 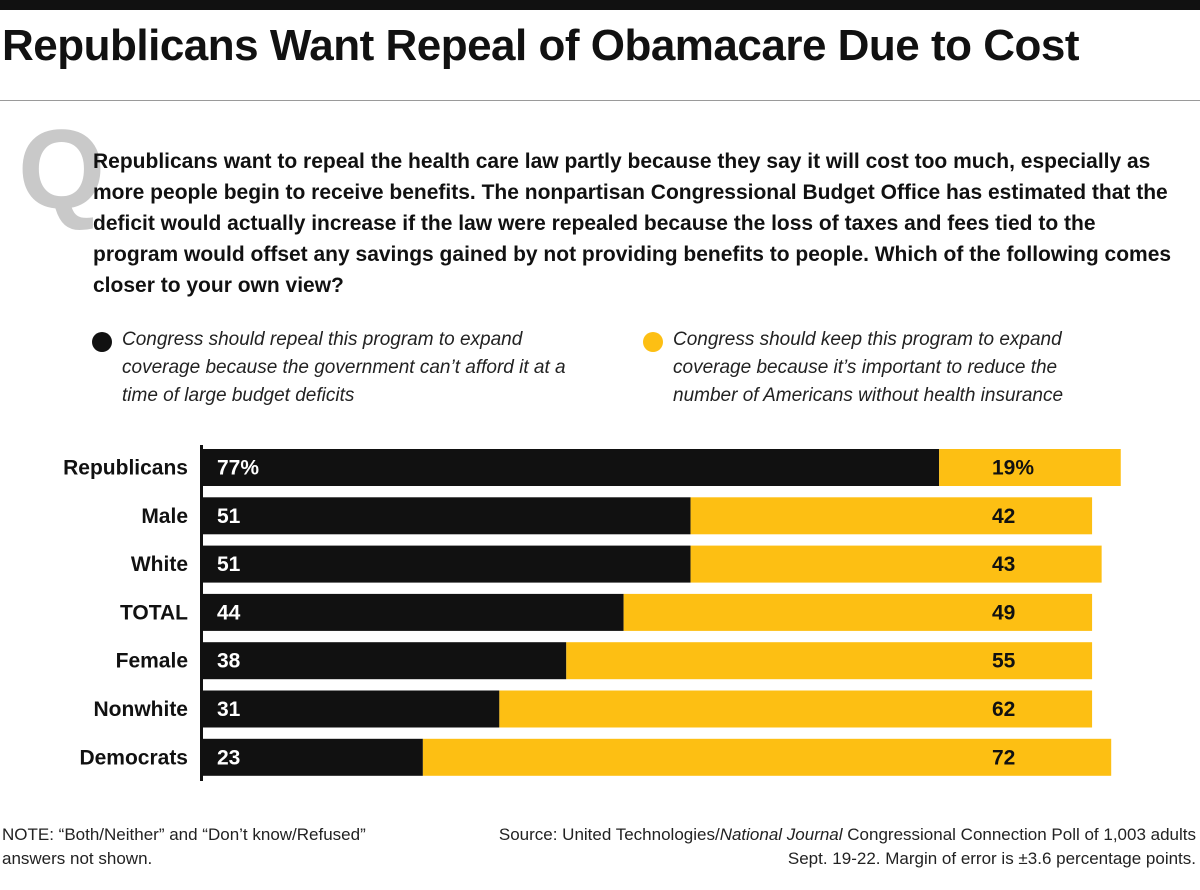 What do you see at coordinates (229, 612) in the screenshot?
I see `value-label-repeal: 44` at bounding box center [229, 612].